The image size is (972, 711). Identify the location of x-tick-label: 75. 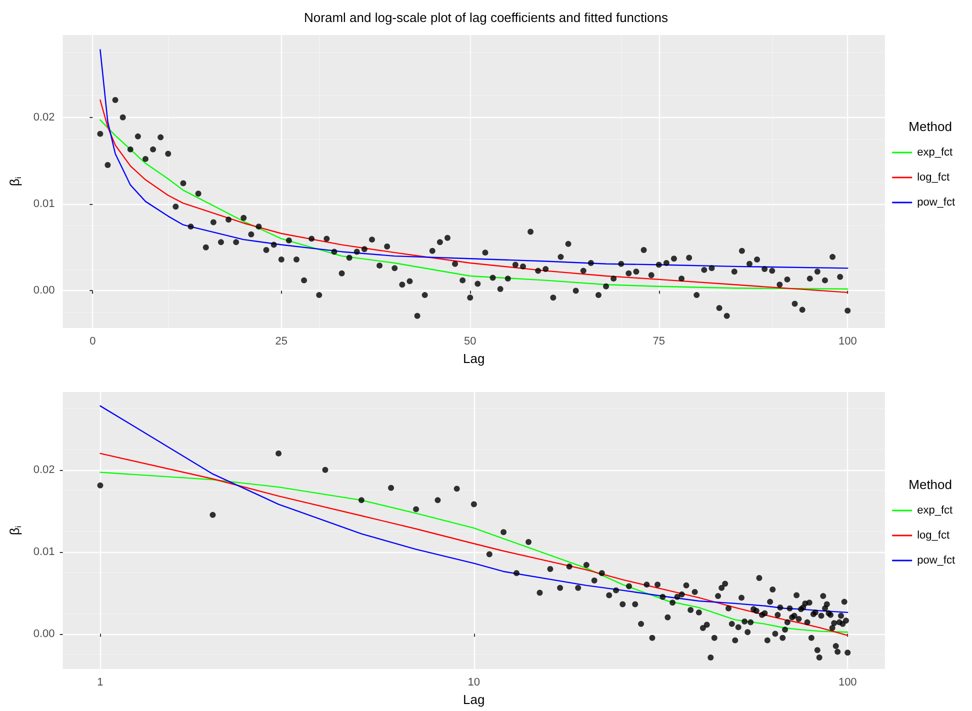
(659, 342).